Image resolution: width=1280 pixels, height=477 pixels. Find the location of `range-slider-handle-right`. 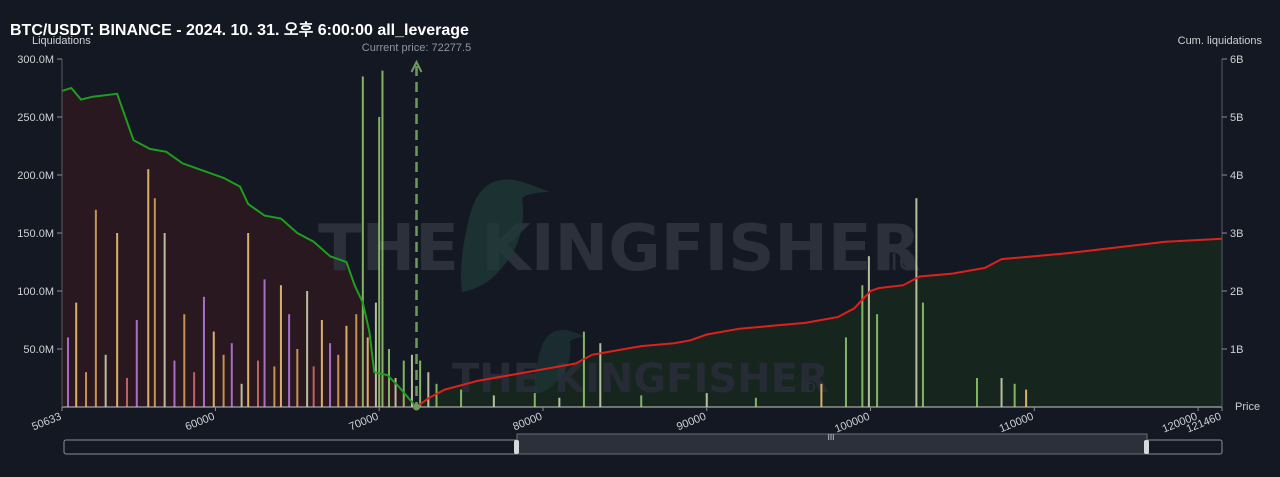

range-slider-handle-right is located at coordinates (1146, 447).